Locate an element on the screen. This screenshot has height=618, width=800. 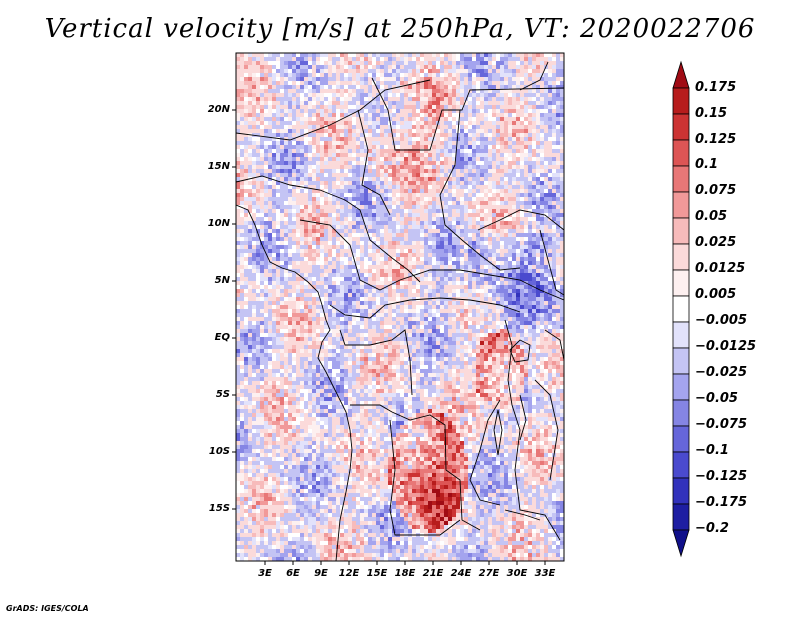
colorbar-label: 0.15 is located at coordinates (711, 113).